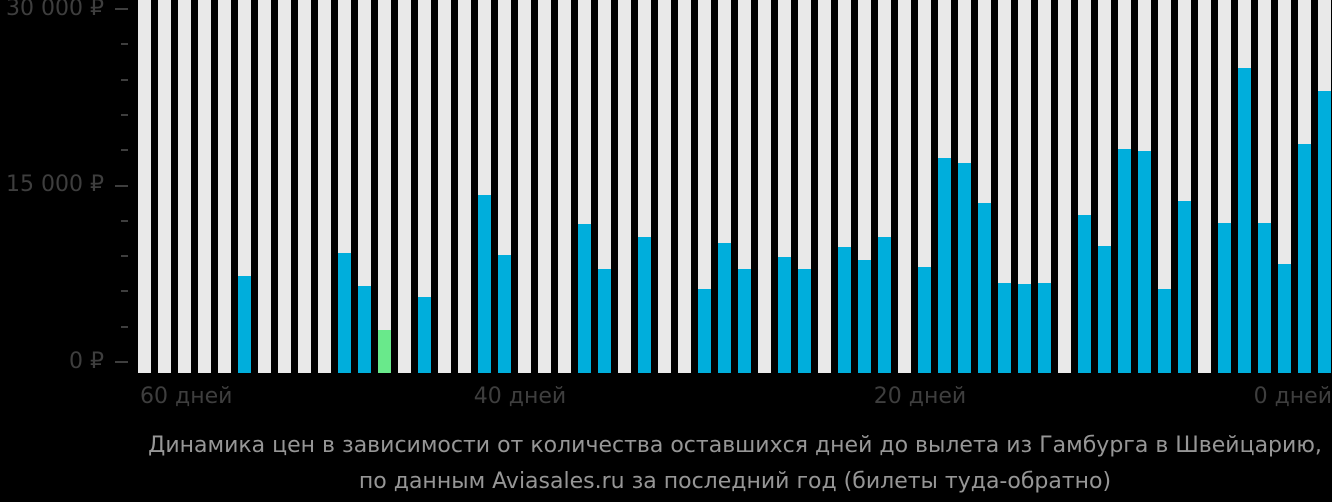  Describe the element at coordinates (224, 186) in the screenshot. I see `column-day-56-no-data` at that location.